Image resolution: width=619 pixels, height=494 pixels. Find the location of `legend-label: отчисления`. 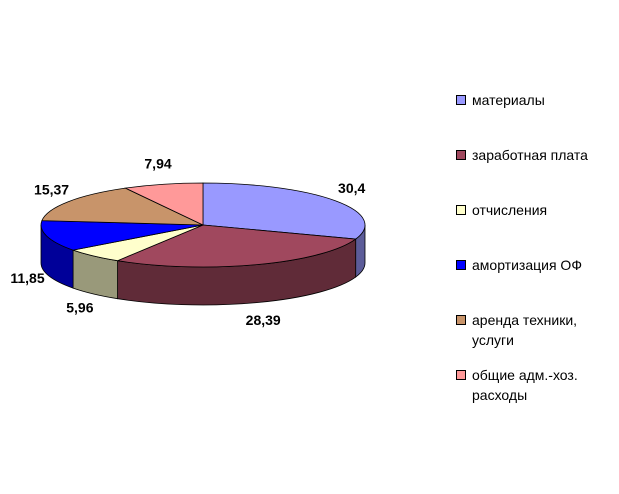

legend-label: отчисления is located at coordinates (510, 210).